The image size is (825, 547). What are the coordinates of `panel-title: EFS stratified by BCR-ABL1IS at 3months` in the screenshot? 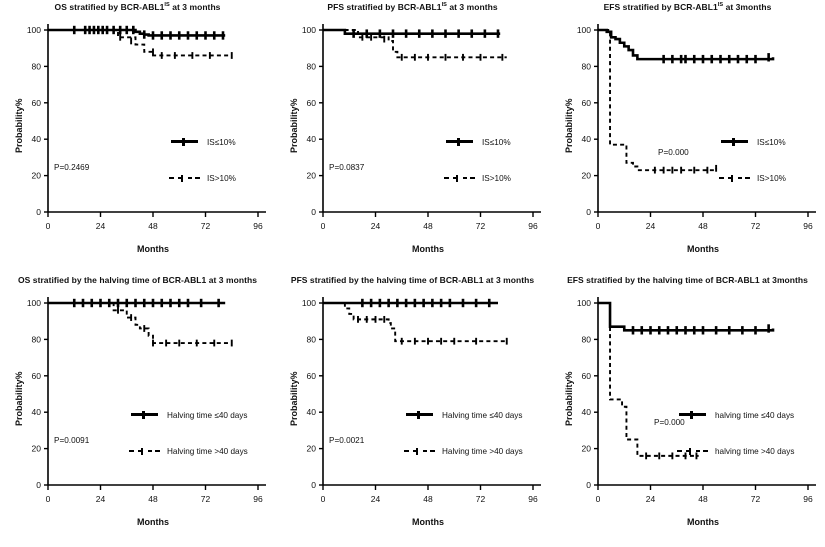 It's located at (687, 7).